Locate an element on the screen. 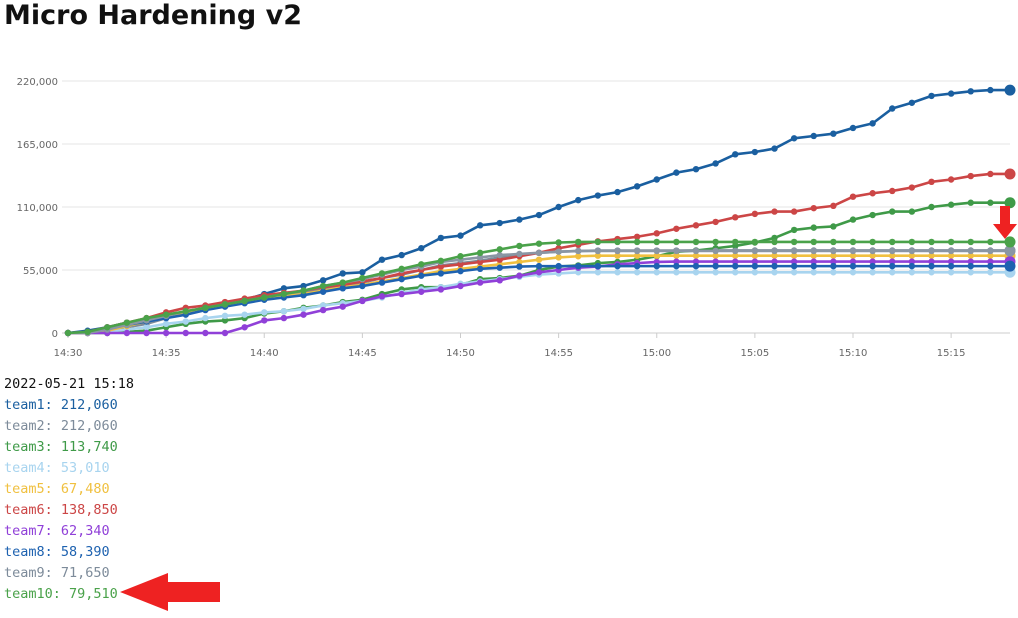 This screenshot has height=618, width=1018. y-tick-label: 165,000 is located at coordinates (37, 145).